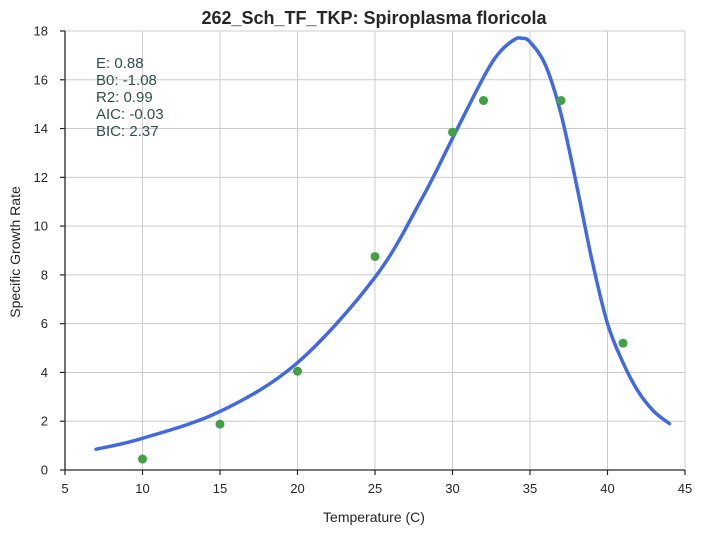  What do you see at coordinates (297, 488) in the screenshot?
I see `x-tick-label: 20` at bounding box center [297, 488].